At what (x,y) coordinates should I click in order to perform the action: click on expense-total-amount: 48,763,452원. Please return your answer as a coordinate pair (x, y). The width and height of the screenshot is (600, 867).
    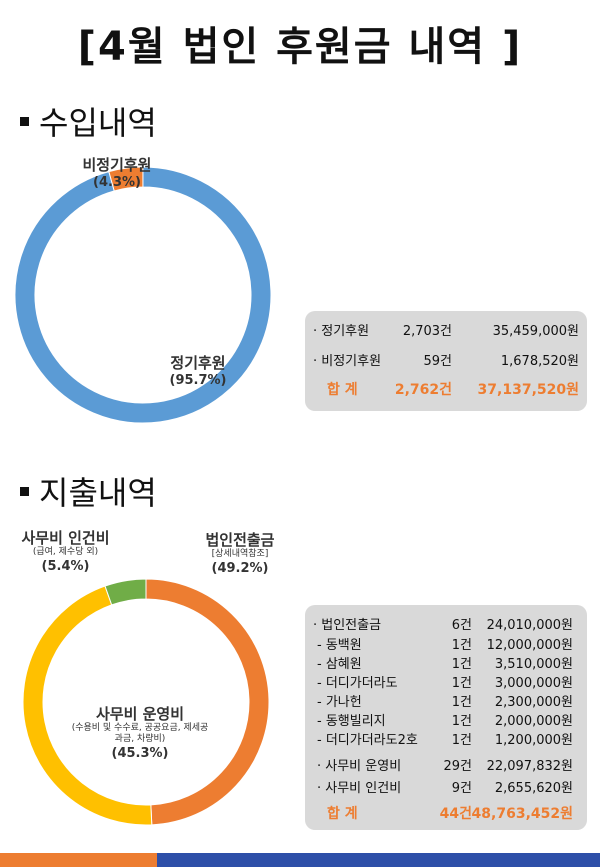
    Looking at the image, I should click on (522, 814).